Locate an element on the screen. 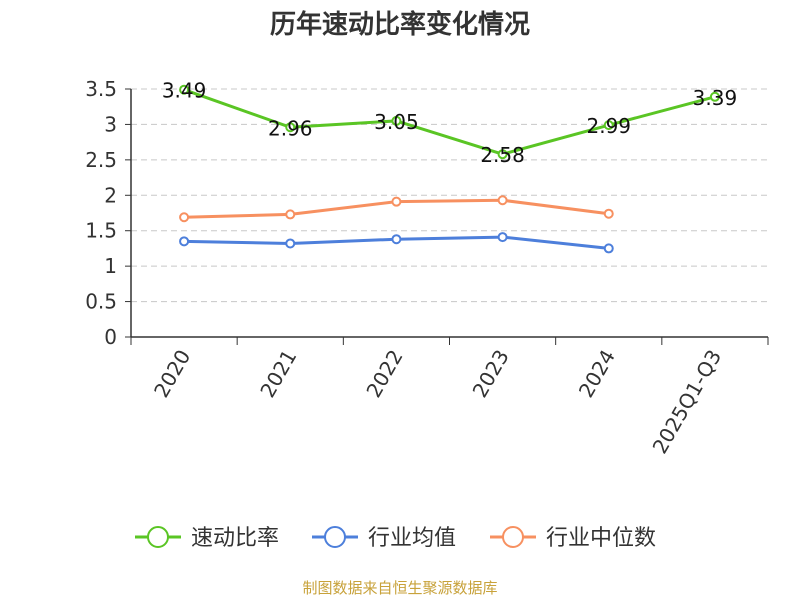 This screenshot has height=600, width=800. data-label: 3.49 is located at coordinates (184, 91).